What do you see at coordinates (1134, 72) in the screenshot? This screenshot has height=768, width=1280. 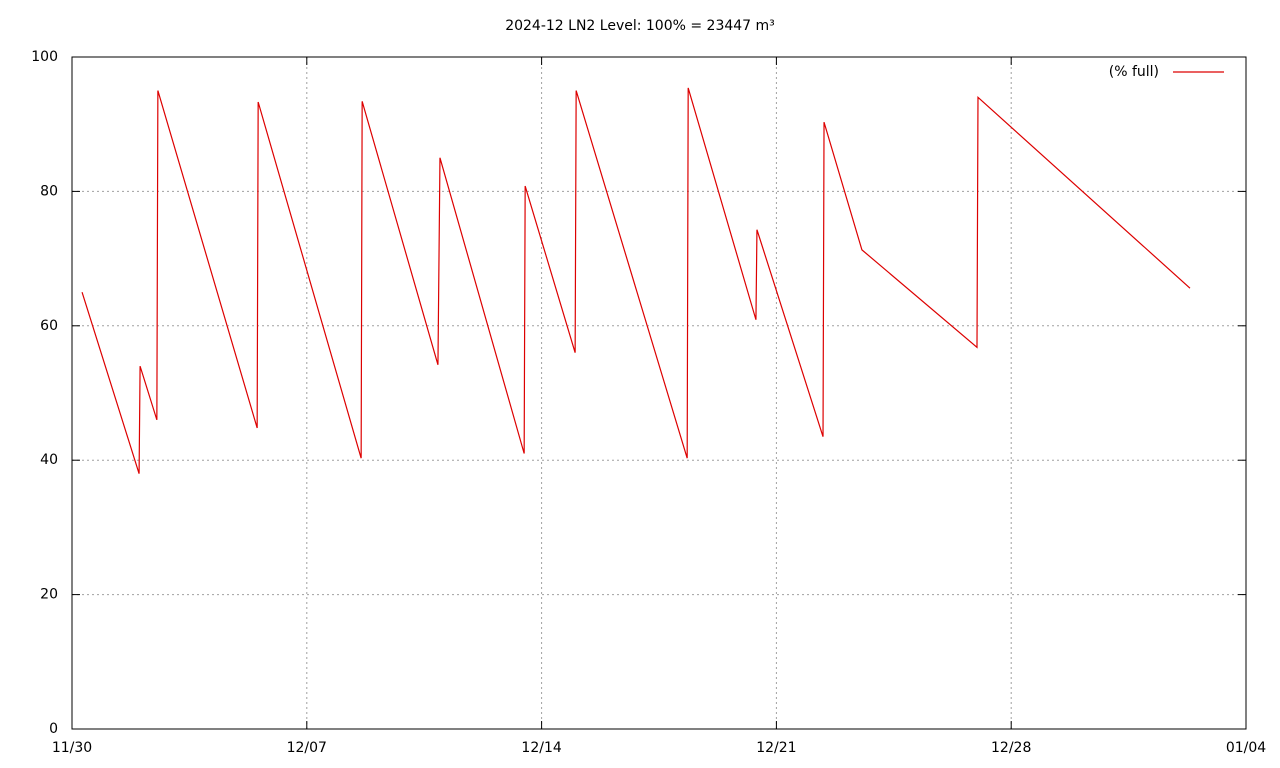 I see `legend-label: (% full)` at bounding box center [1134, 72].